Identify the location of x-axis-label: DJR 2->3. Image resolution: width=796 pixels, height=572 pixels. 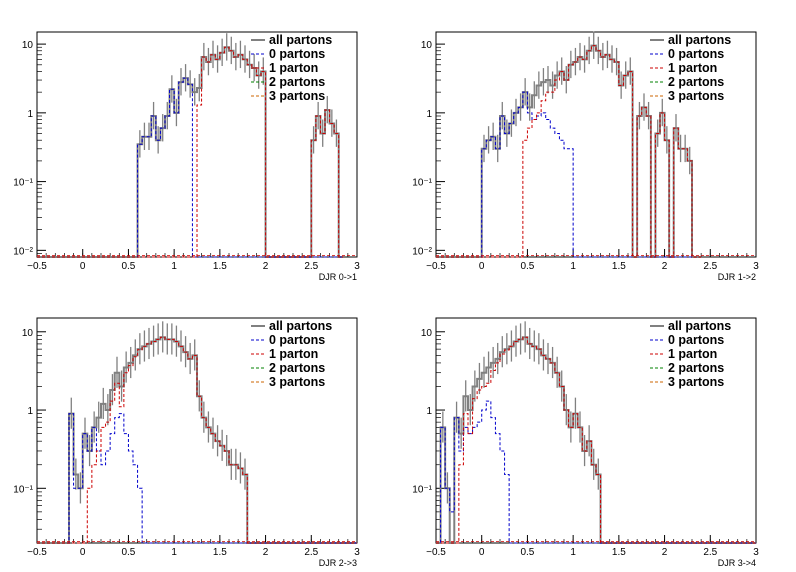
(338, 563).